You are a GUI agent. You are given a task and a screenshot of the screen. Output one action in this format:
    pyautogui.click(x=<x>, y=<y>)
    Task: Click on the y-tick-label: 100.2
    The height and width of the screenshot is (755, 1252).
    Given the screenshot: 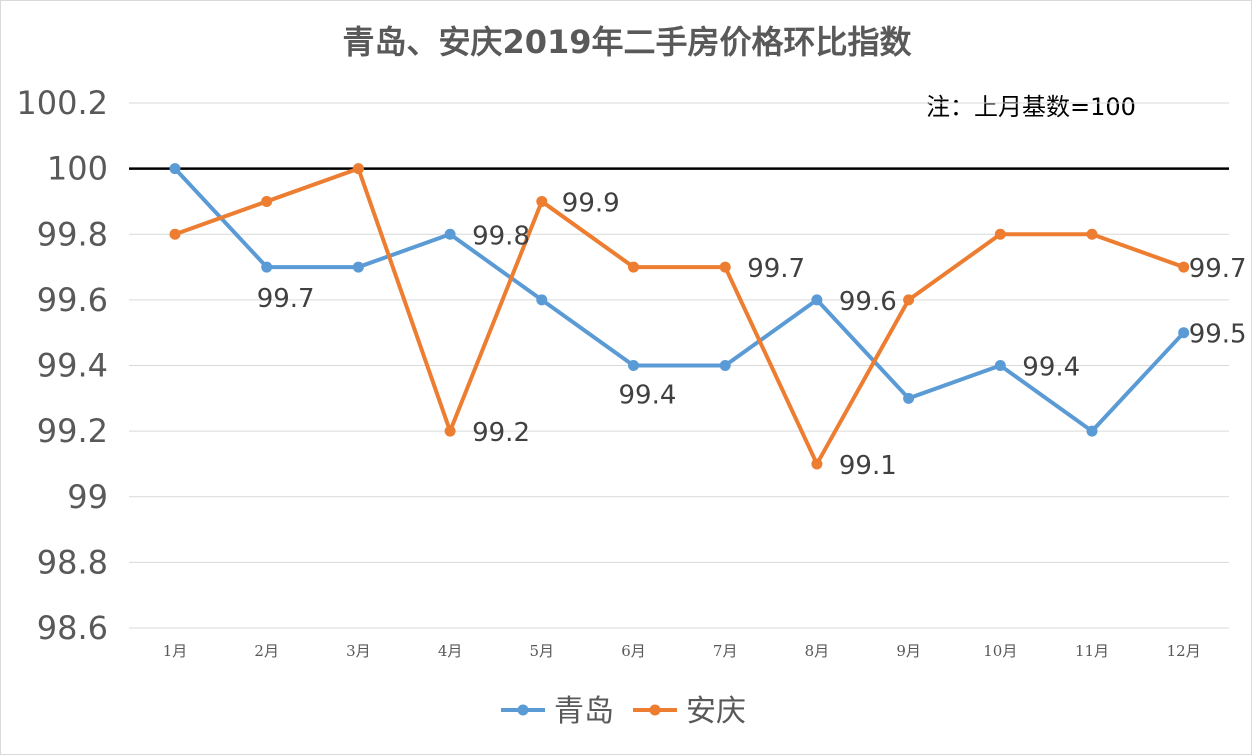 What is the action you would take?
    pyautogui.click(x=62, y=103)
    